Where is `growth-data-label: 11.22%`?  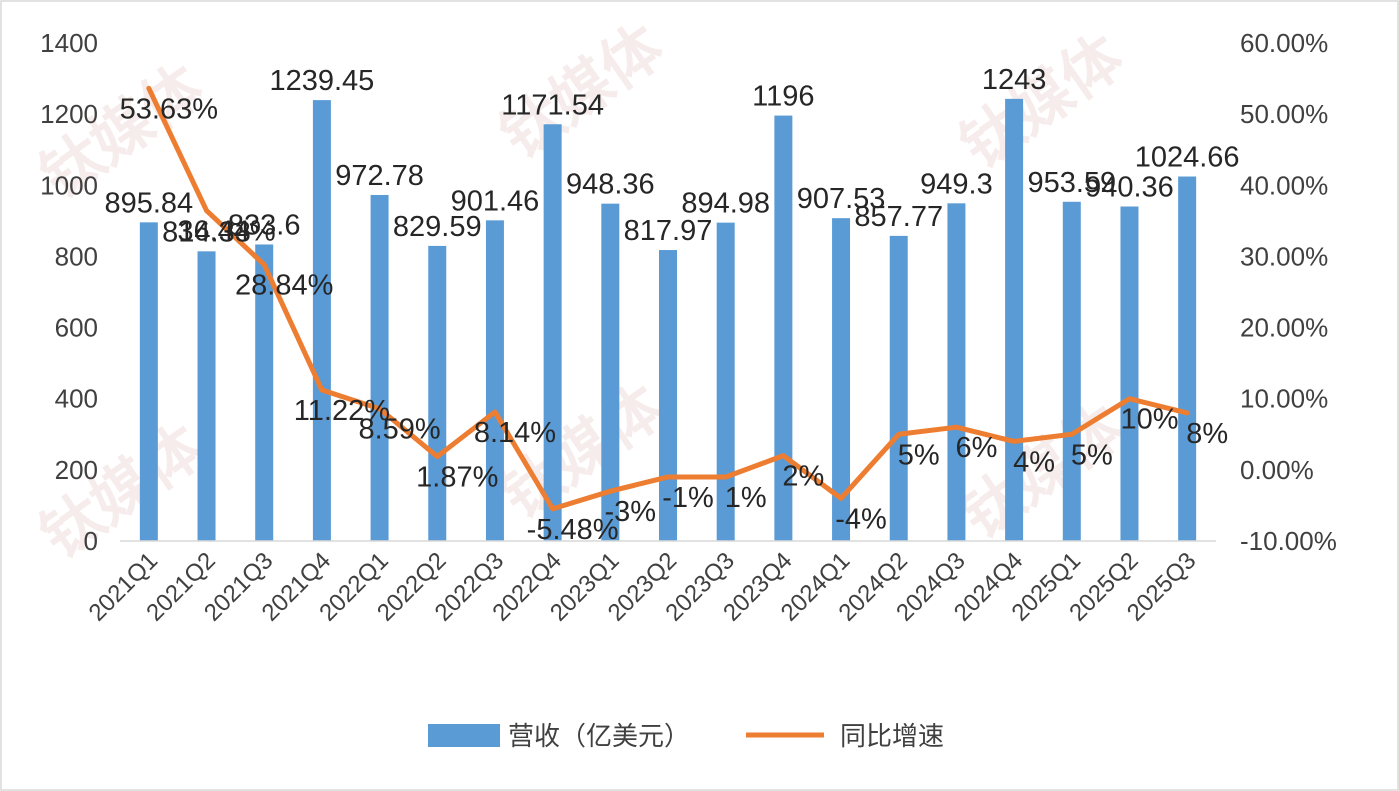 growth-data-label: 11.22% is located at coordinates (342, 411).